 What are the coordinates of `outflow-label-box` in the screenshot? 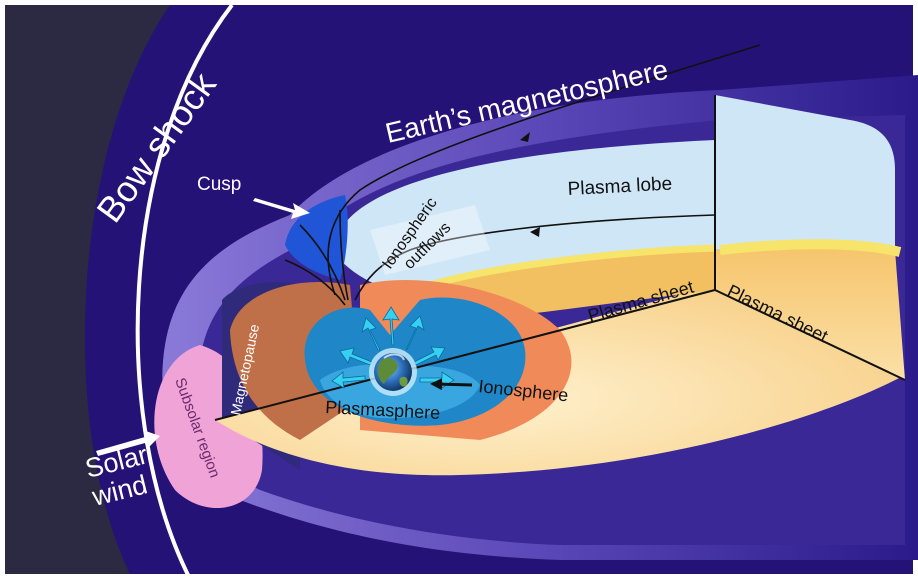 It's located at (430, 240).